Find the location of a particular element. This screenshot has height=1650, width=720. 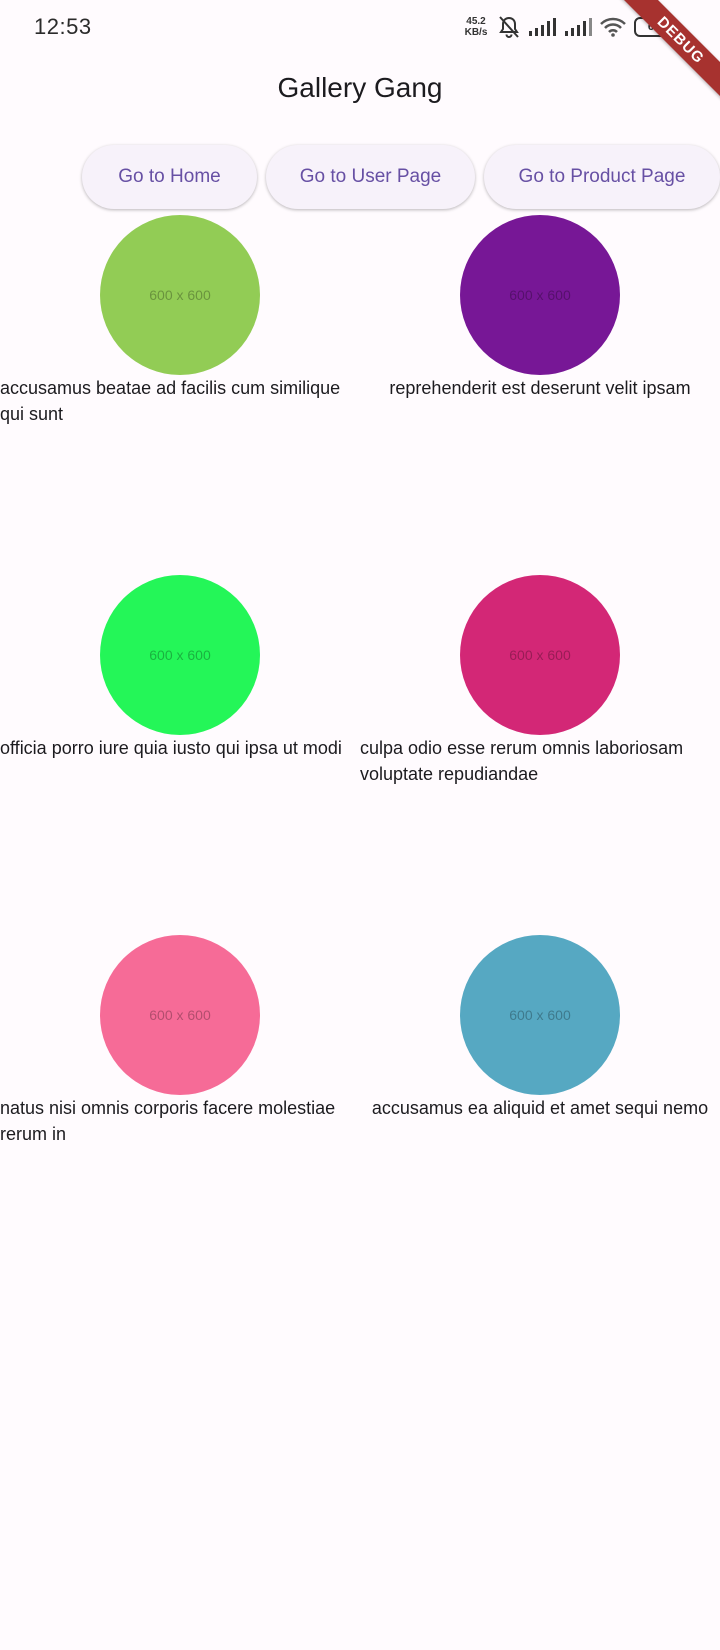

go-to-home-button: Go to Home is located at coordinates (169, 177).